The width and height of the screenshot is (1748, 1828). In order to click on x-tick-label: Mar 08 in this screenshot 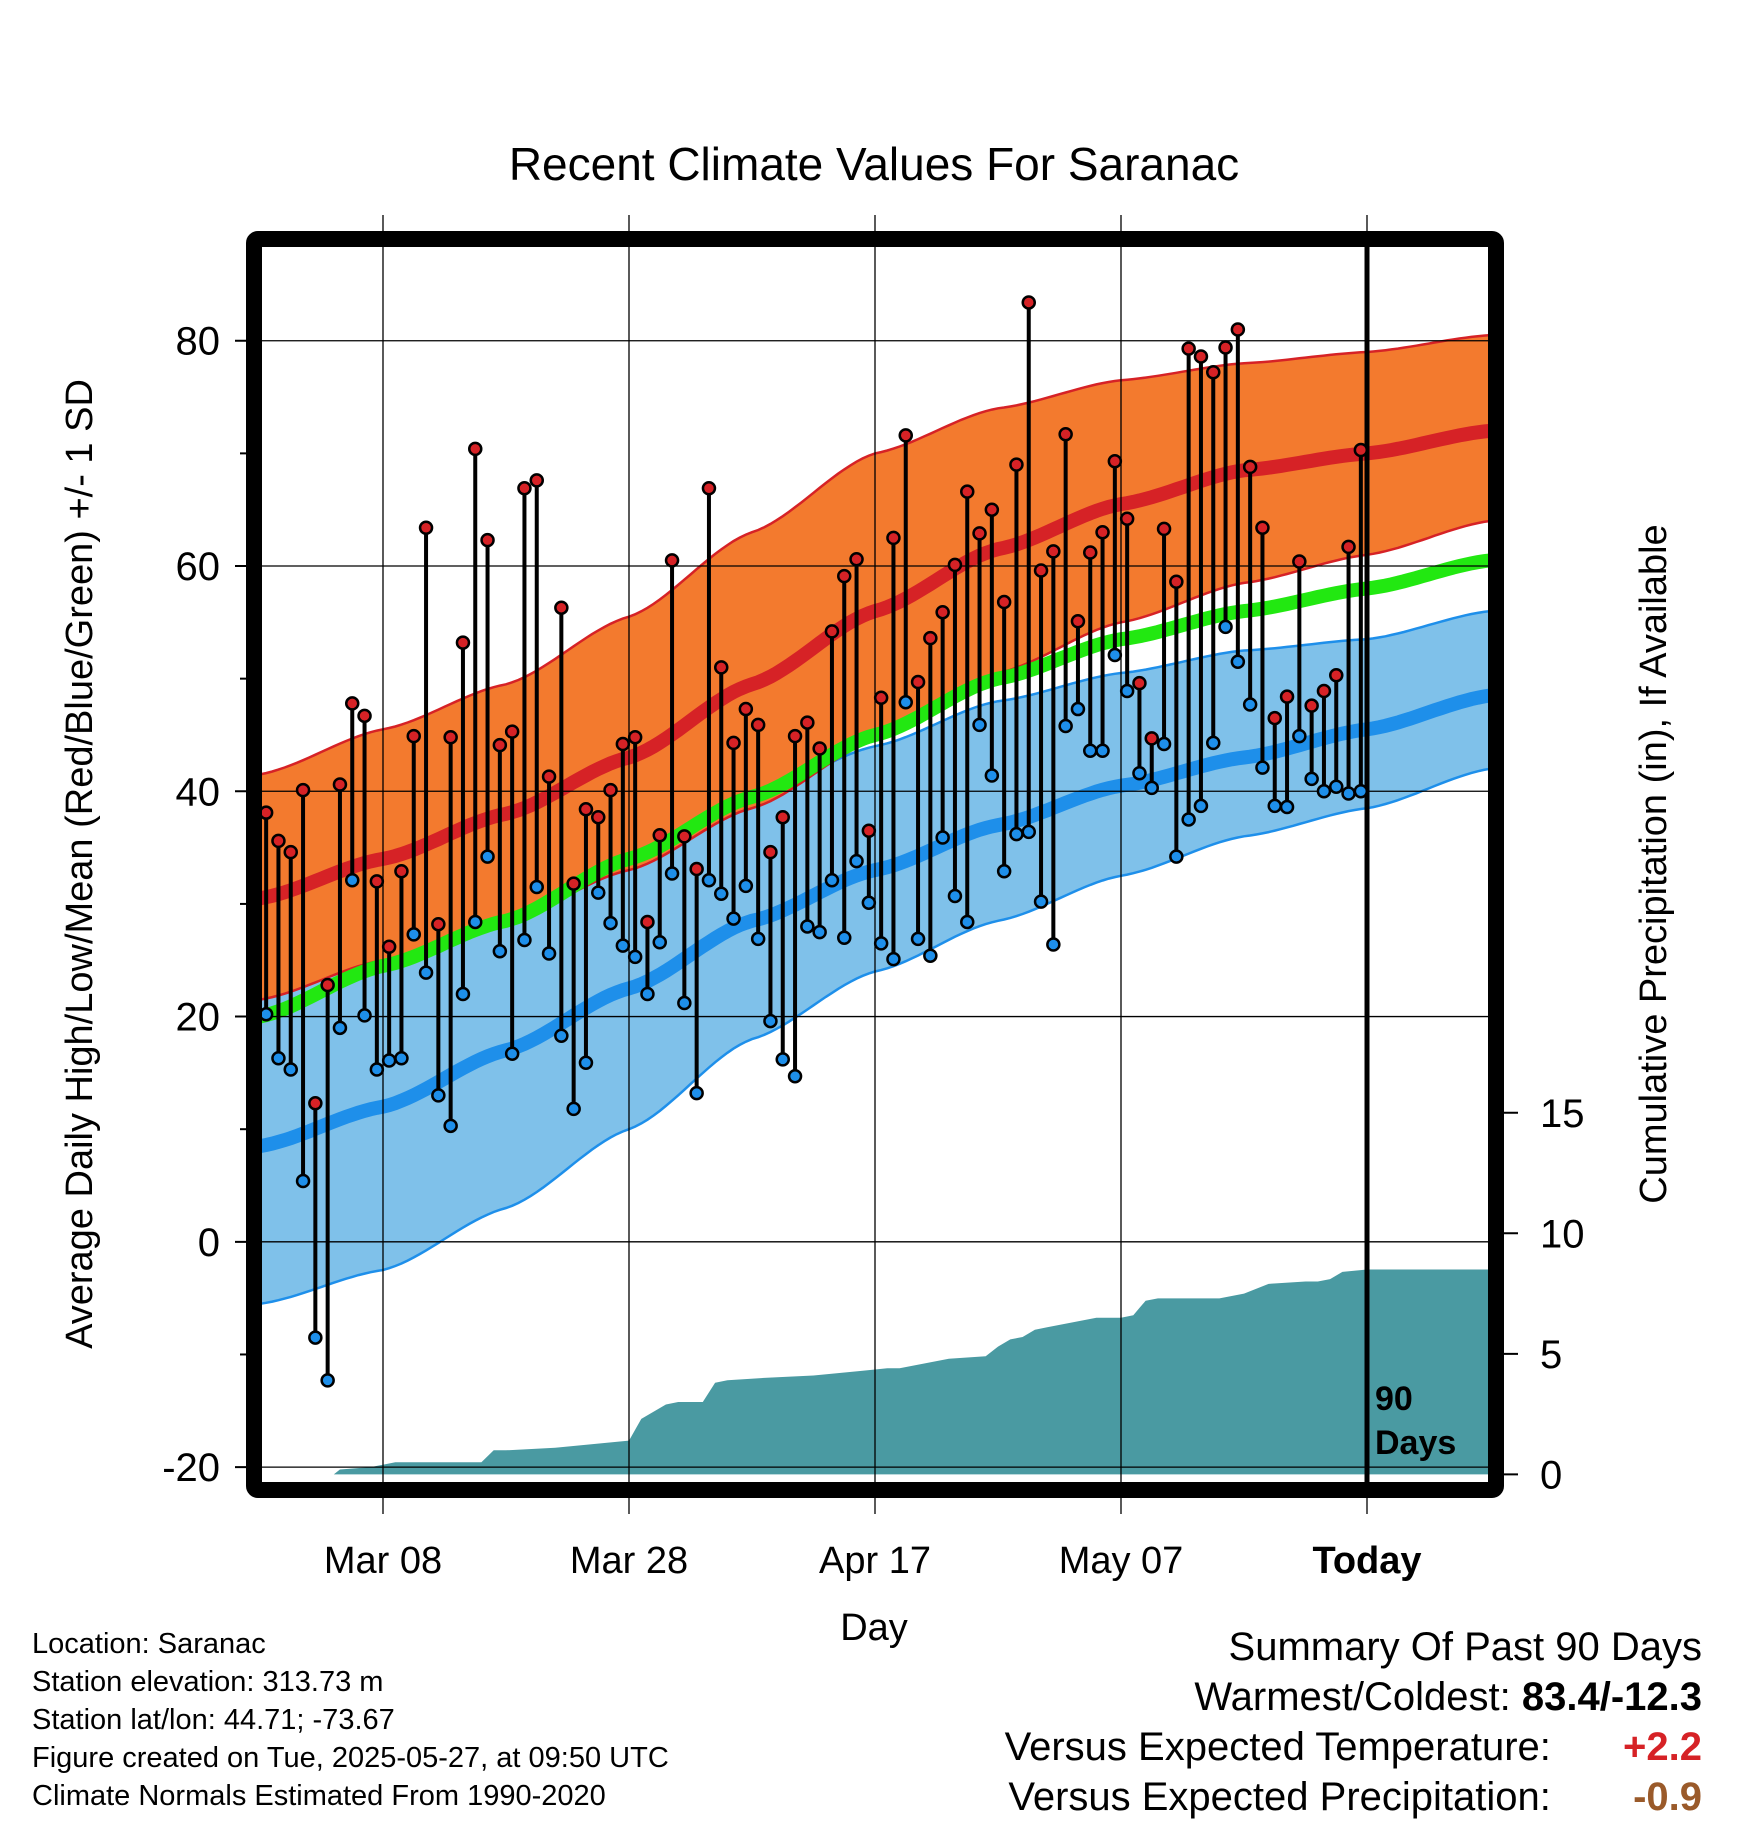, I will do `click(383, 1561)`.